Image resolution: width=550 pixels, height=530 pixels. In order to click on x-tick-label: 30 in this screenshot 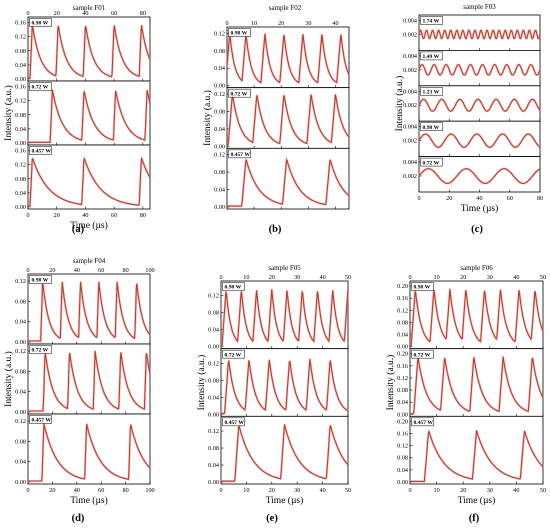, I will do `click(297, 490)`.